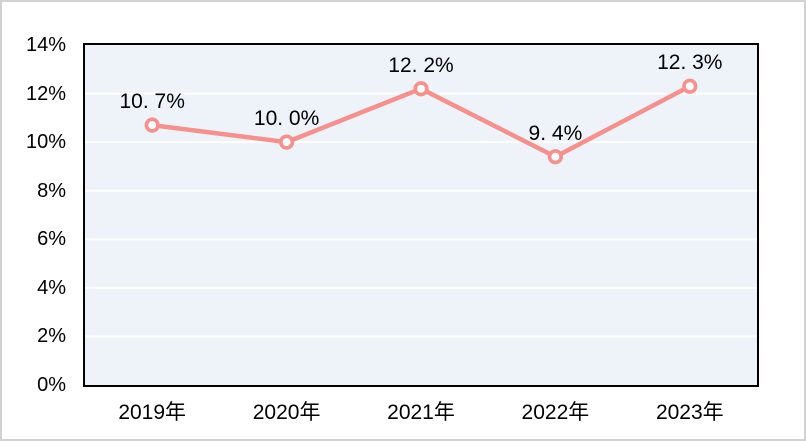  I want to click on x-axis-label: 2022年, so click(555, 412).